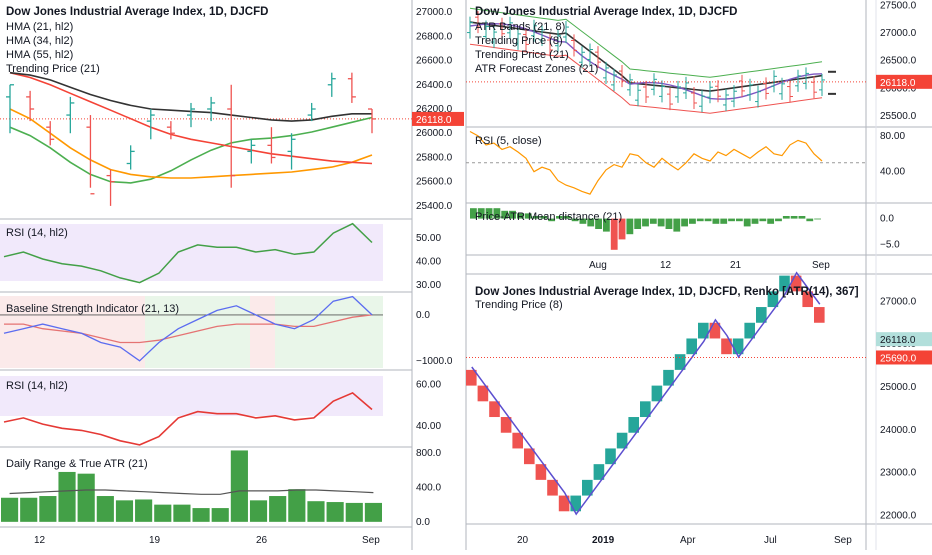  Describe the element at coordinates (434, 361) in the screenshot. I see `bsi-tick: −1000.0` at that location.